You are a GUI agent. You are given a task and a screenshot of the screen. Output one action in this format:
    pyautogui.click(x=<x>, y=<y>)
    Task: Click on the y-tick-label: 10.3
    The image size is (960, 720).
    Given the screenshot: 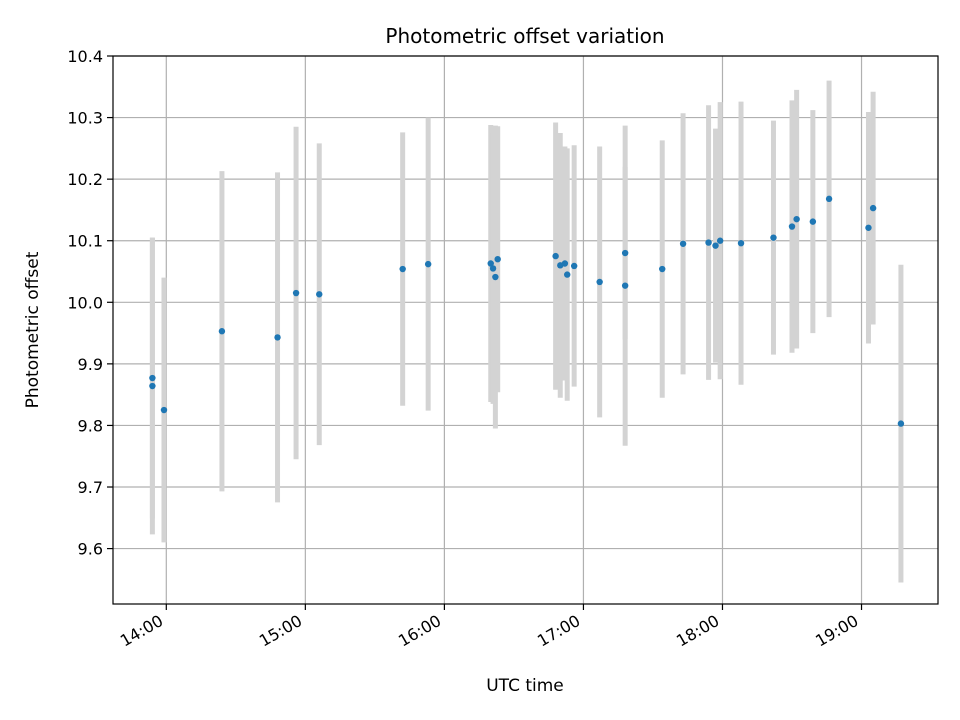 What is the action you would take?
    pyautogui.click(x=85, y=118)
    